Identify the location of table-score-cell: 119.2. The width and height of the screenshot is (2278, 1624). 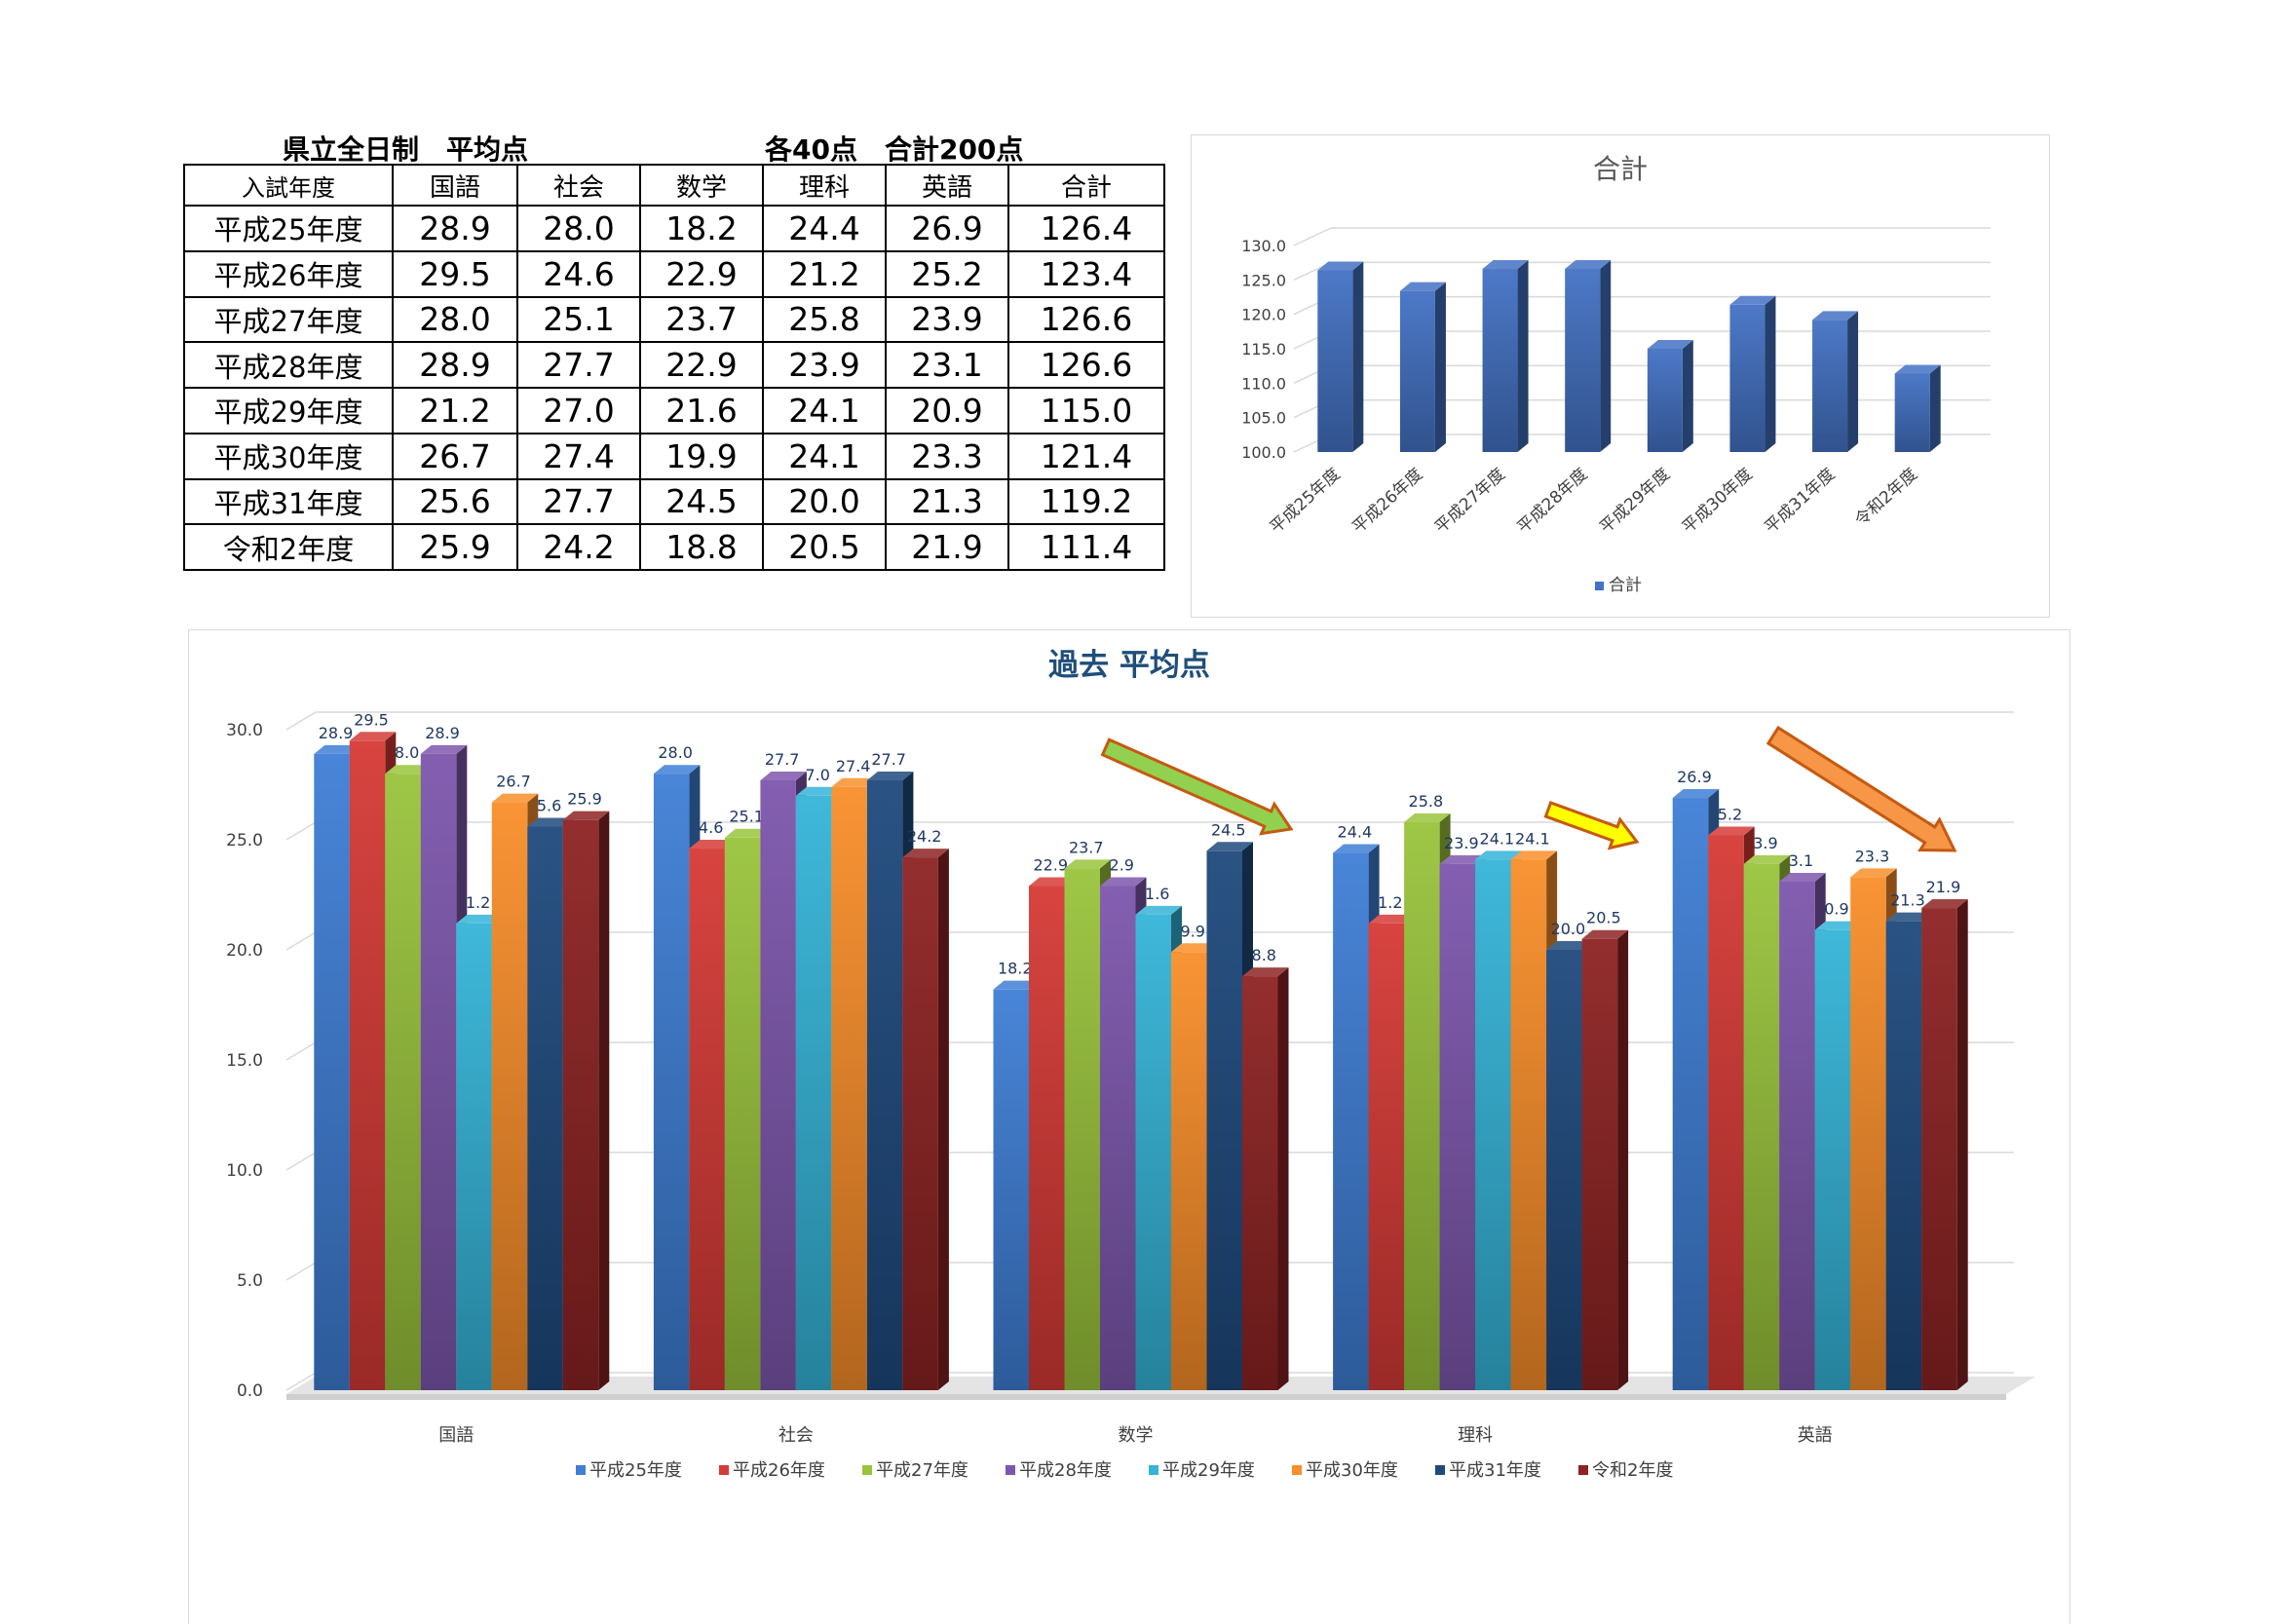
(1086, 501).